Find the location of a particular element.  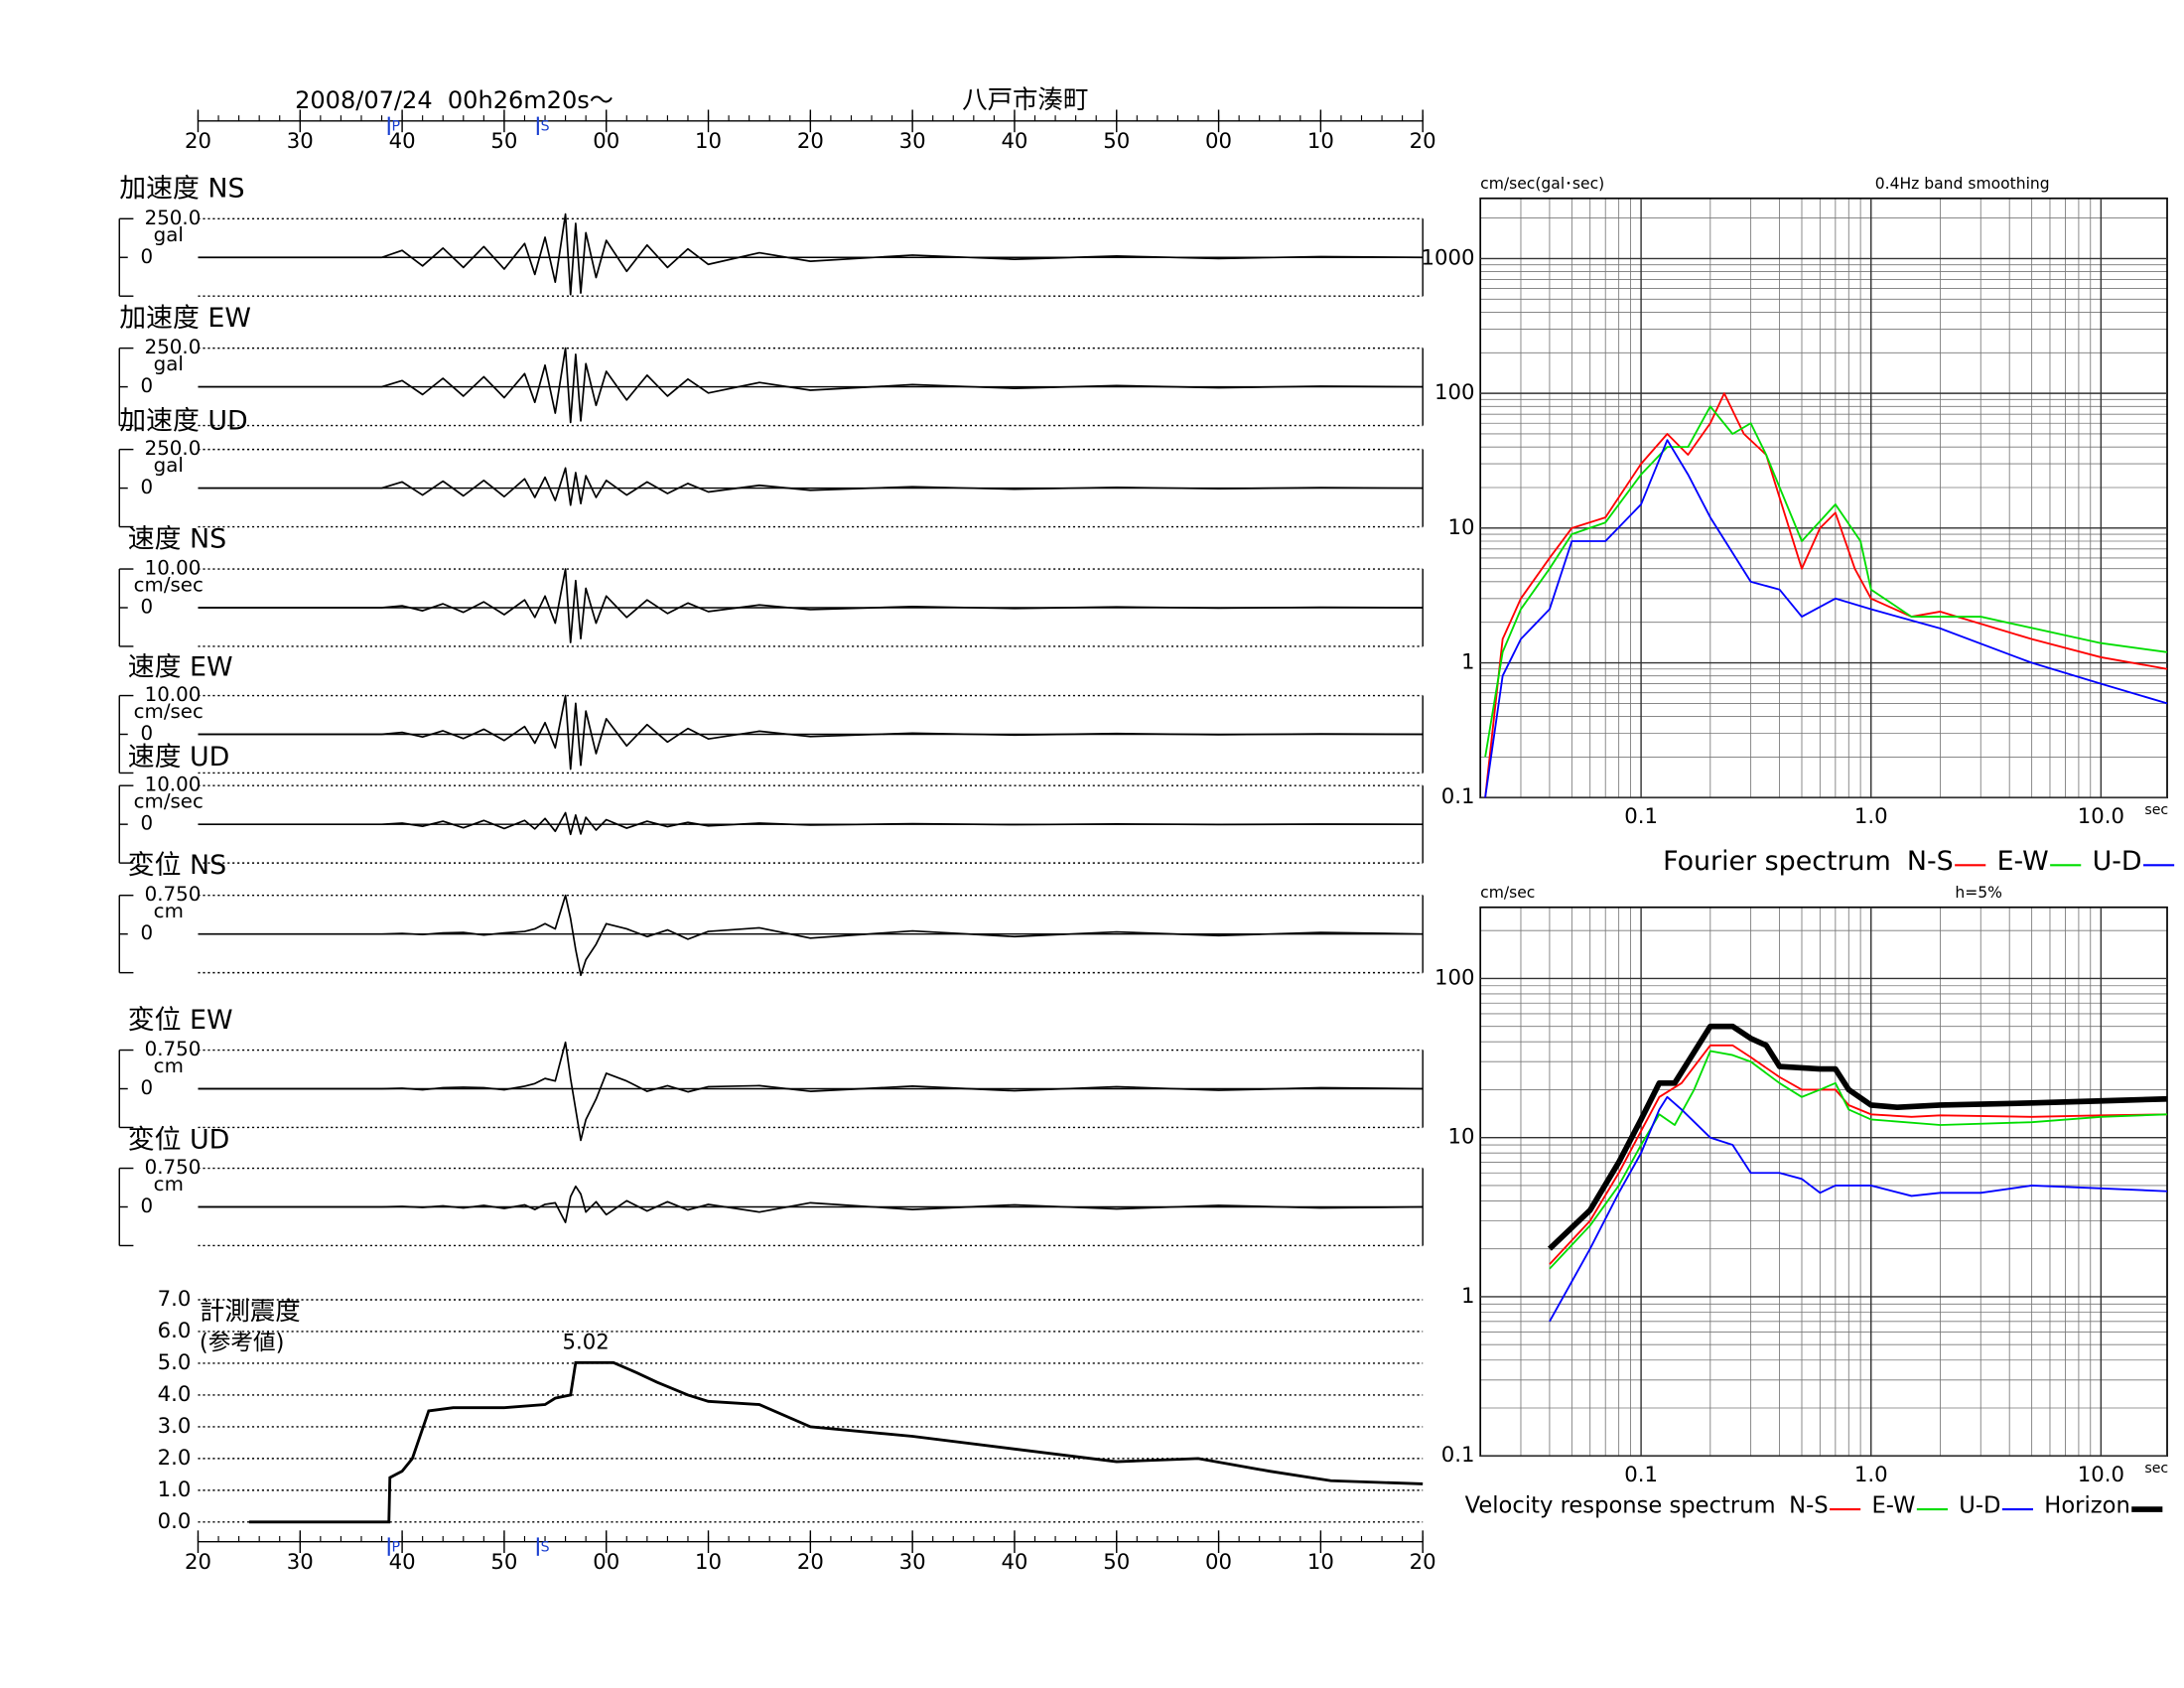

y-tick-label: 0.0 is located at coordinates (175, 1521).